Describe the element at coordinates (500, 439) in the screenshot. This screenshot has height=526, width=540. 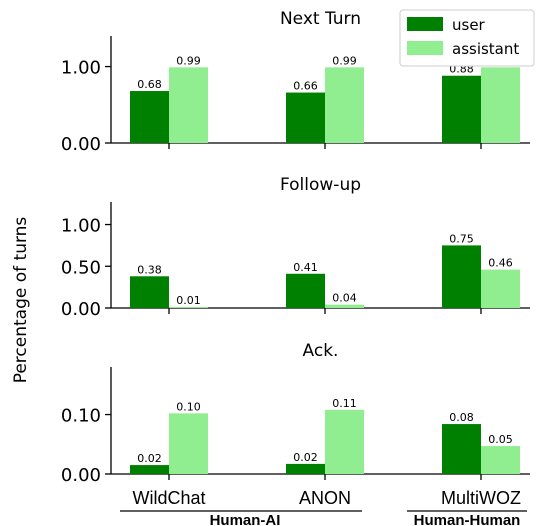
I see `data-label-assistant-multiwoz: 0.05` at that location.